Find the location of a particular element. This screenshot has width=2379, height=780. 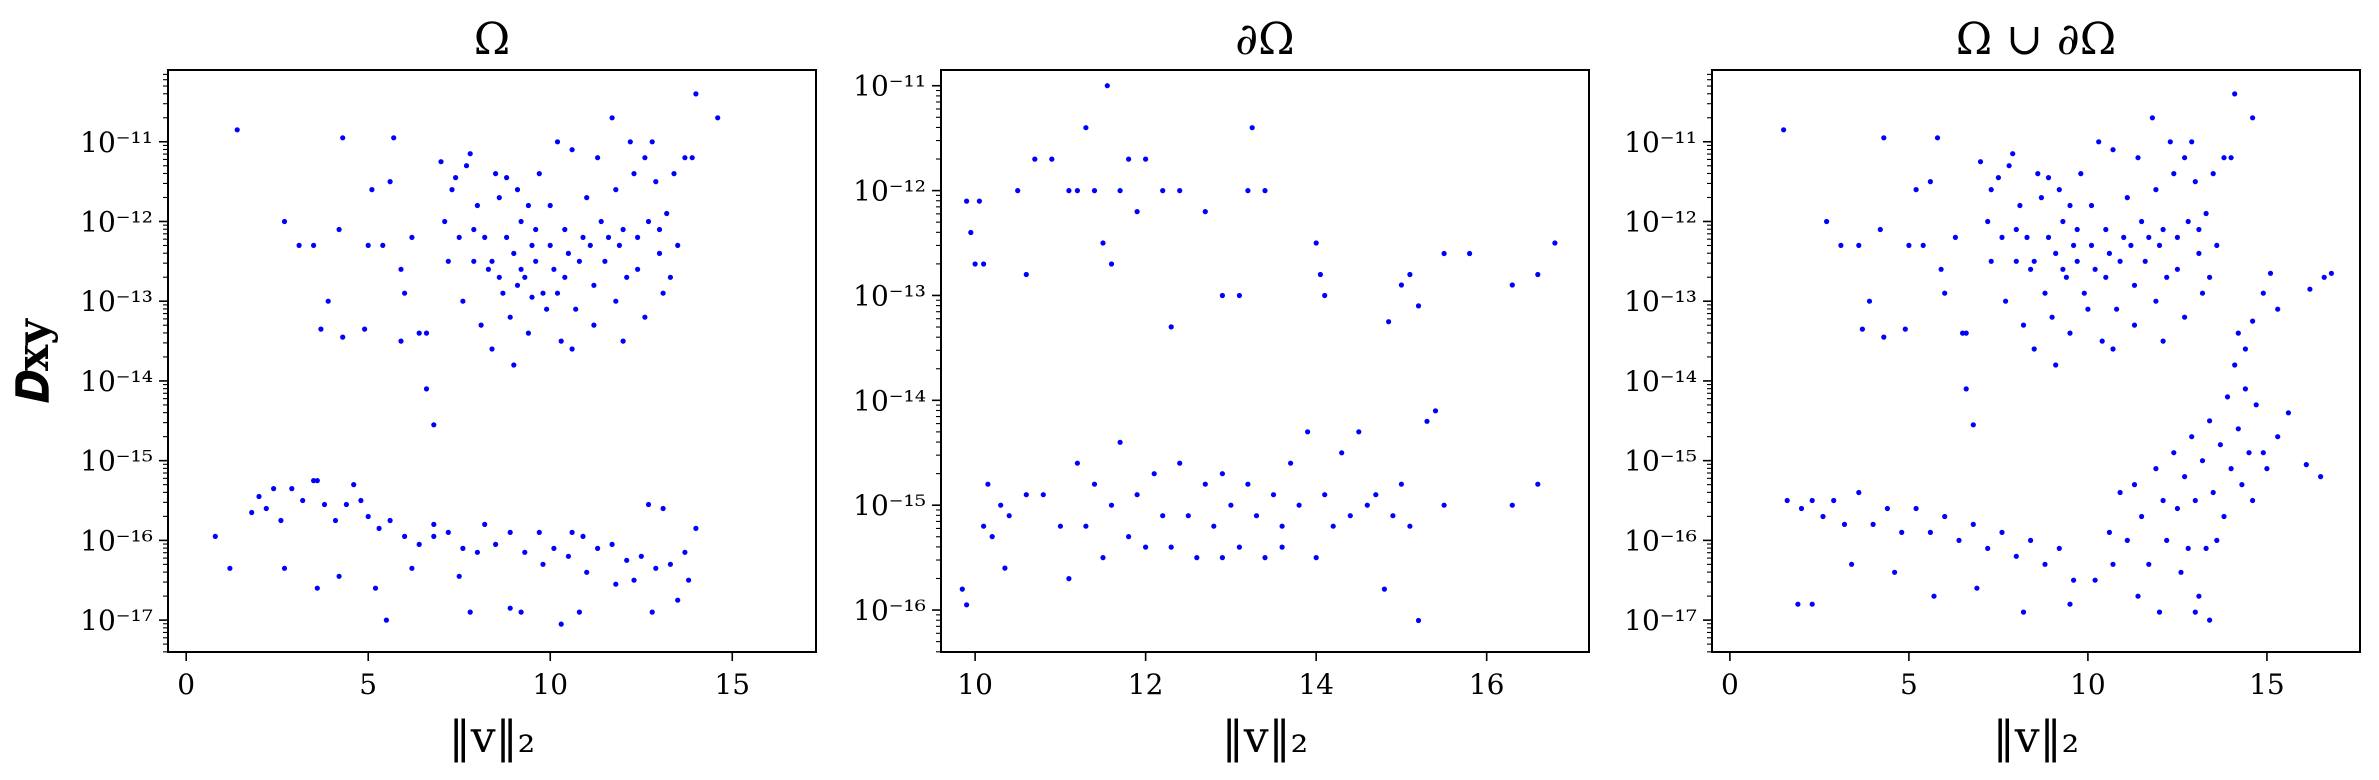

panel-title: Ω is located at coordinates (492, 39).